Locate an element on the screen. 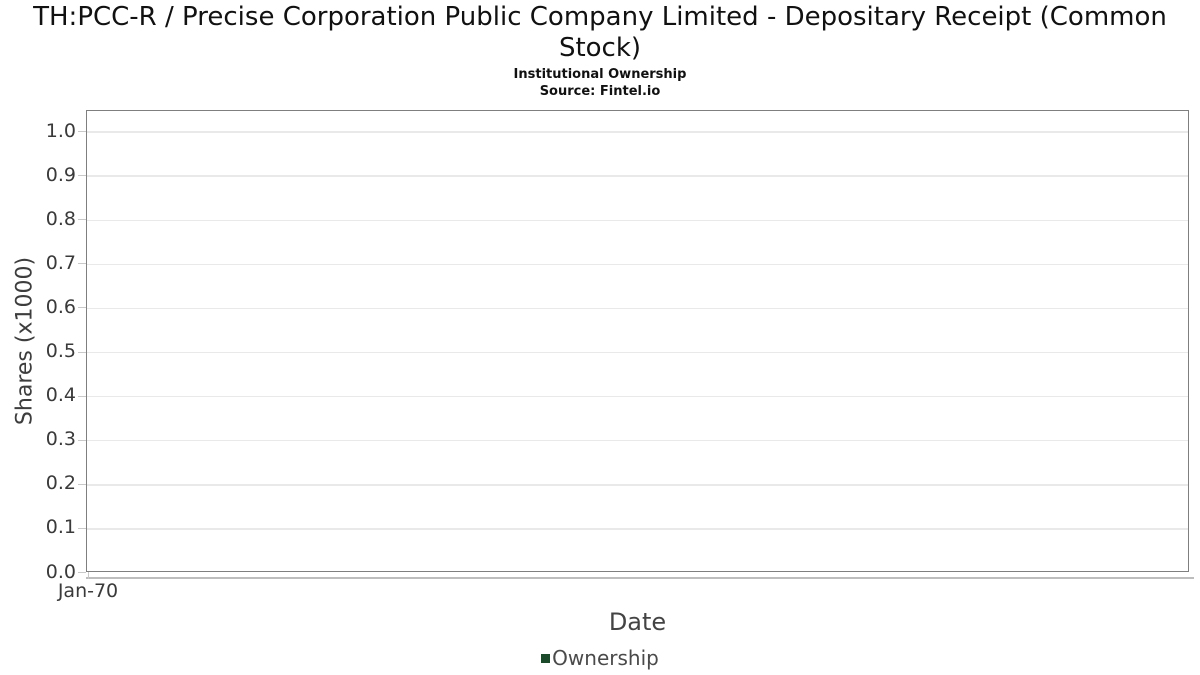 Image resolution: width=1200 pixels, height=675 pixels. y-tick-label: 0.6 is located at coordinates (60, 306).